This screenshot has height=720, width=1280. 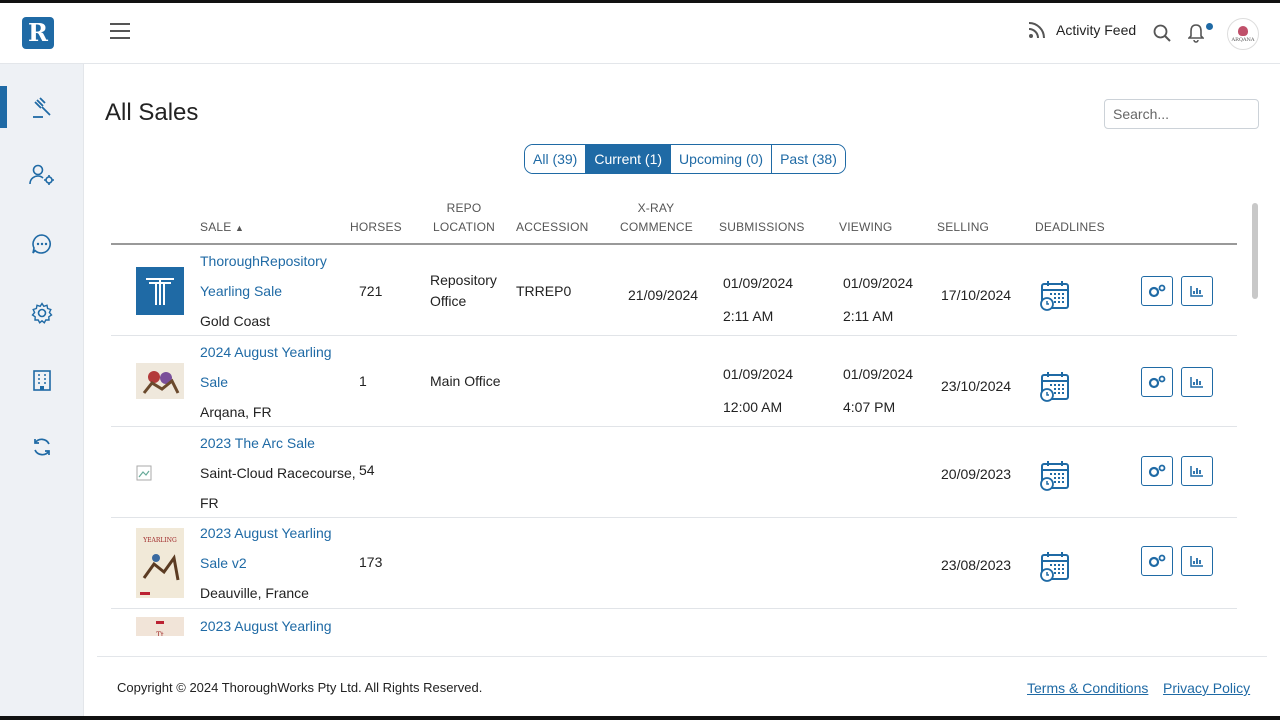 I want to click on terms-link: Terms & Conditions, so click(x=1088, y=688).